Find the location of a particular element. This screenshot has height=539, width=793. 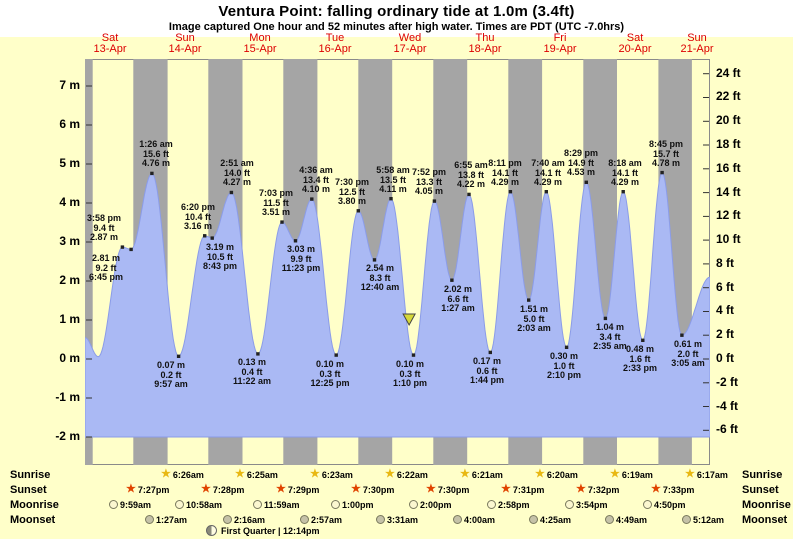

moonset-time: 2:16am is located at coordinates (250, 519).